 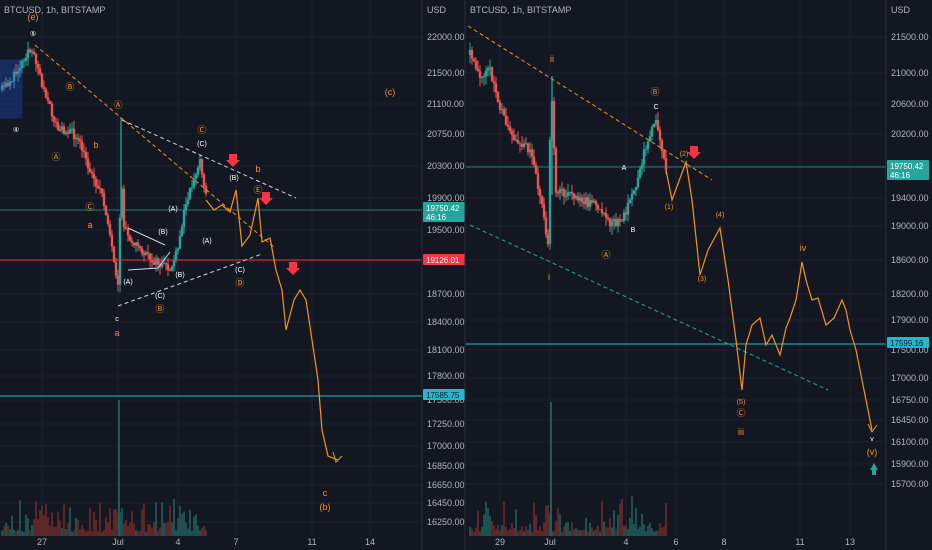 What do you see at coordinates (266, 198) in the screenshot?
I see `down-arrow-icon` at bounding box center [266, 198].